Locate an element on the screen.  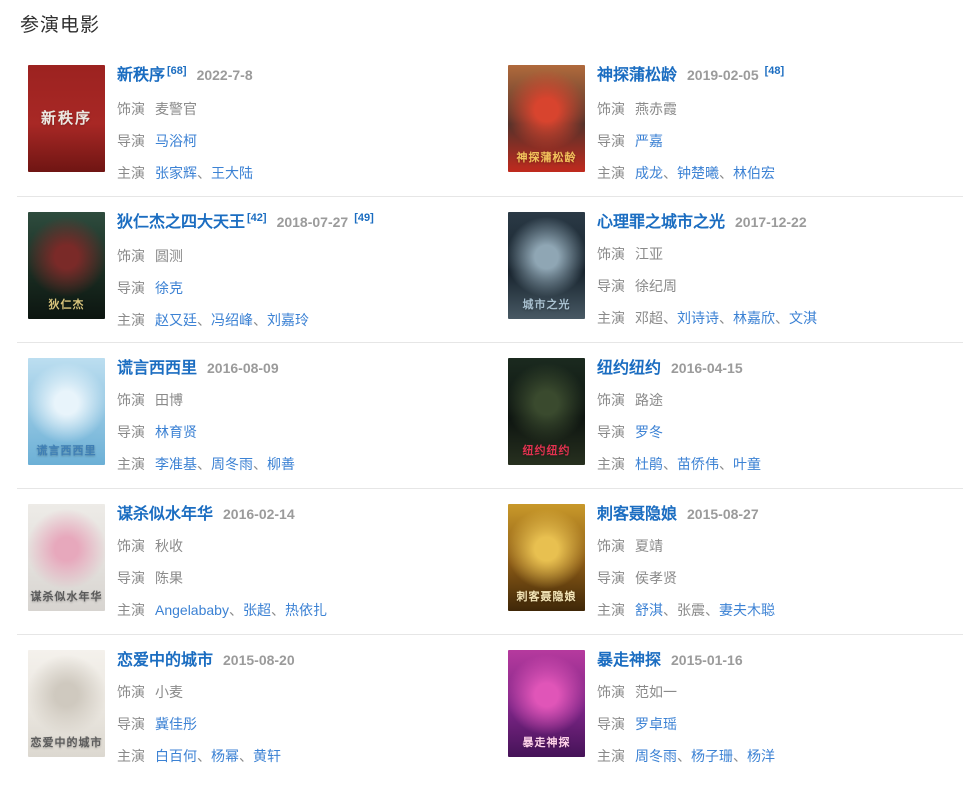
movie-title-link: 纽约纽约 is located at coordinates (629, 368).